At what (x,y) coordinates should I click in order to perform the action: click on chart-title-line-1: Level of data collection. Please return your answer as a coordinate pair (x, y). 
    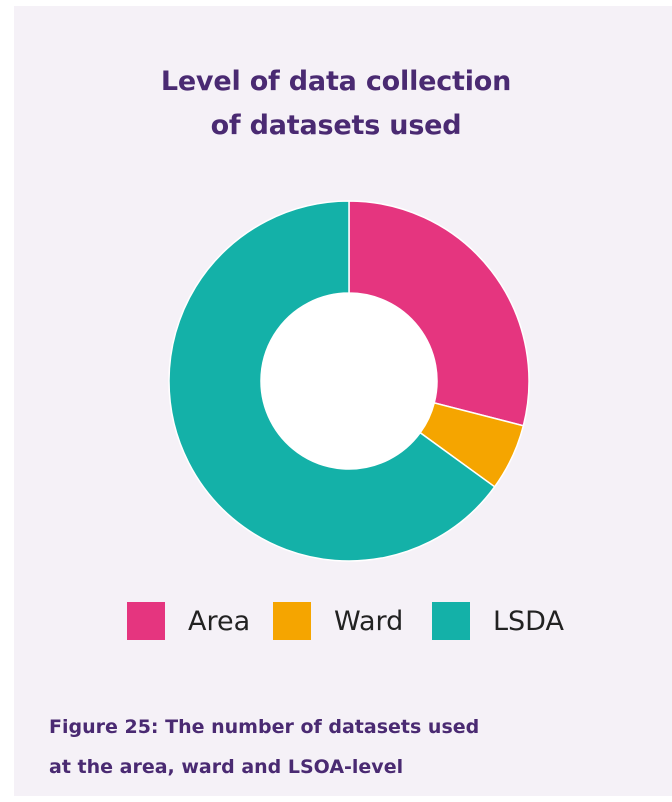
    Looking at the image, I should click on (336, 81).